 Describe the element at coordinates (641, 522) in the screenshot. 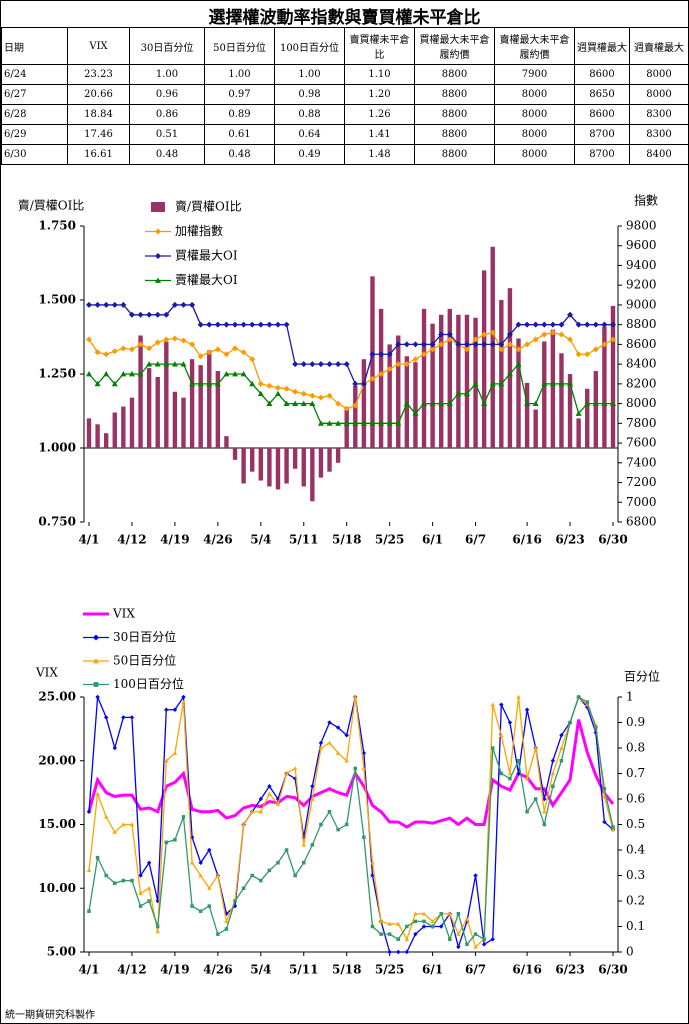

I see `y2-tick-label: 6800` at that location.